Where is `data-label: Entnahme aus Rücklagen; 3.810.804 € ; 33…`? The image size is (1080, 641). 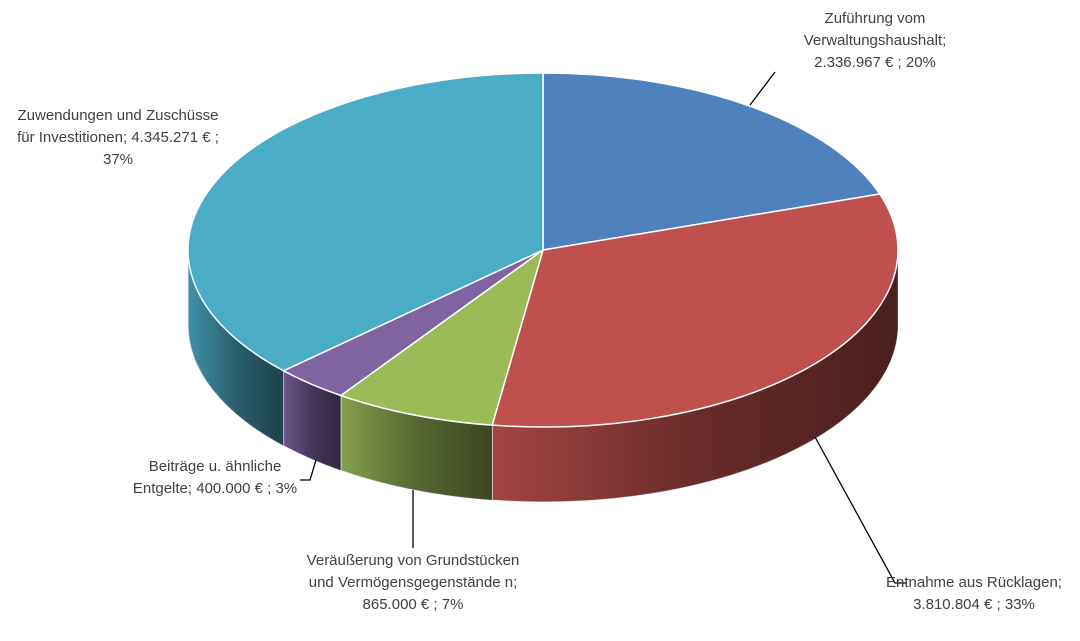
data-label: Entnahme aus Rücklagen; 3.810.804 € ; 33… is located at coordinates (974, 593).